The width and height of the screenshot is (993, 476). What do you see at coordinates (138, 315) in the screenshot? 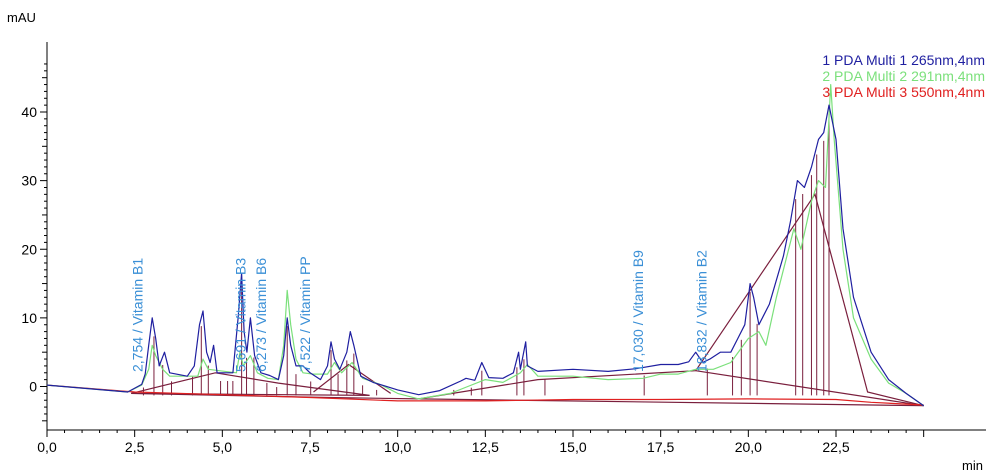
I see `peak-label: 2,754 / Vitamin B1` at bounding box center [138, 315].